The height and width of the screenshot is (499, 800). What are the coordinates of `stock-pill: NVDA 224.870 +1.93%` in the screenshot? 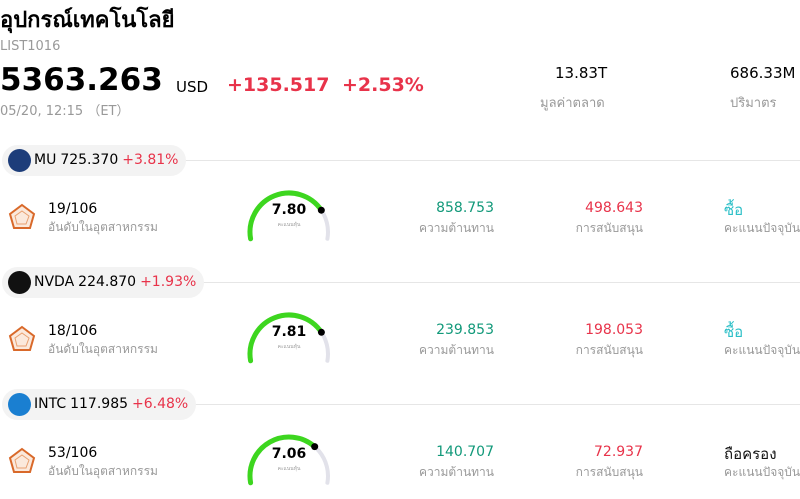 It's located at (103, 282).